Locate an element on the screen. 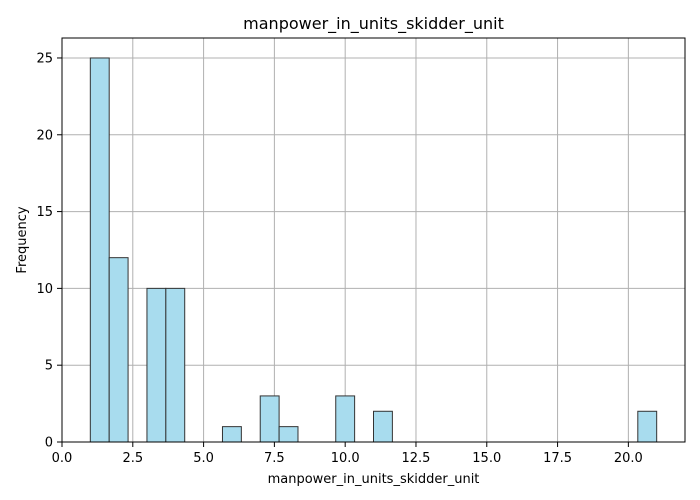 The image size is (700, 500). x-axis-ticks: 0.0 2.5 5.0 7.5 10.0 12.5 15.0 17.5 20.0 is located at coordinates (347, 454).